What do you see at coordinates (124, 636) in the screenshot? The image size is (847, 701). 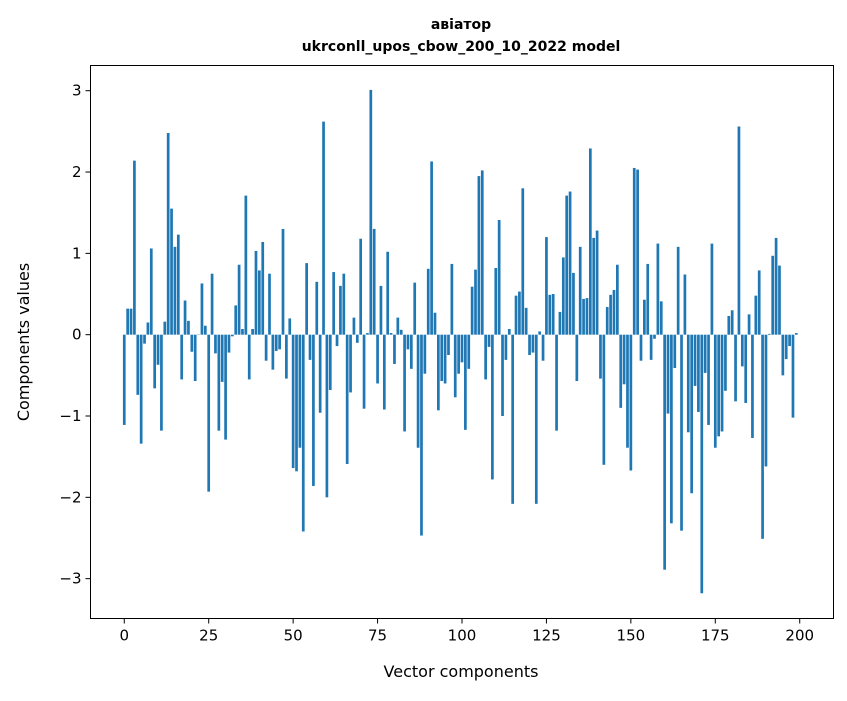 I see `x-tick-label: 0` at bounding box center [124, 636].